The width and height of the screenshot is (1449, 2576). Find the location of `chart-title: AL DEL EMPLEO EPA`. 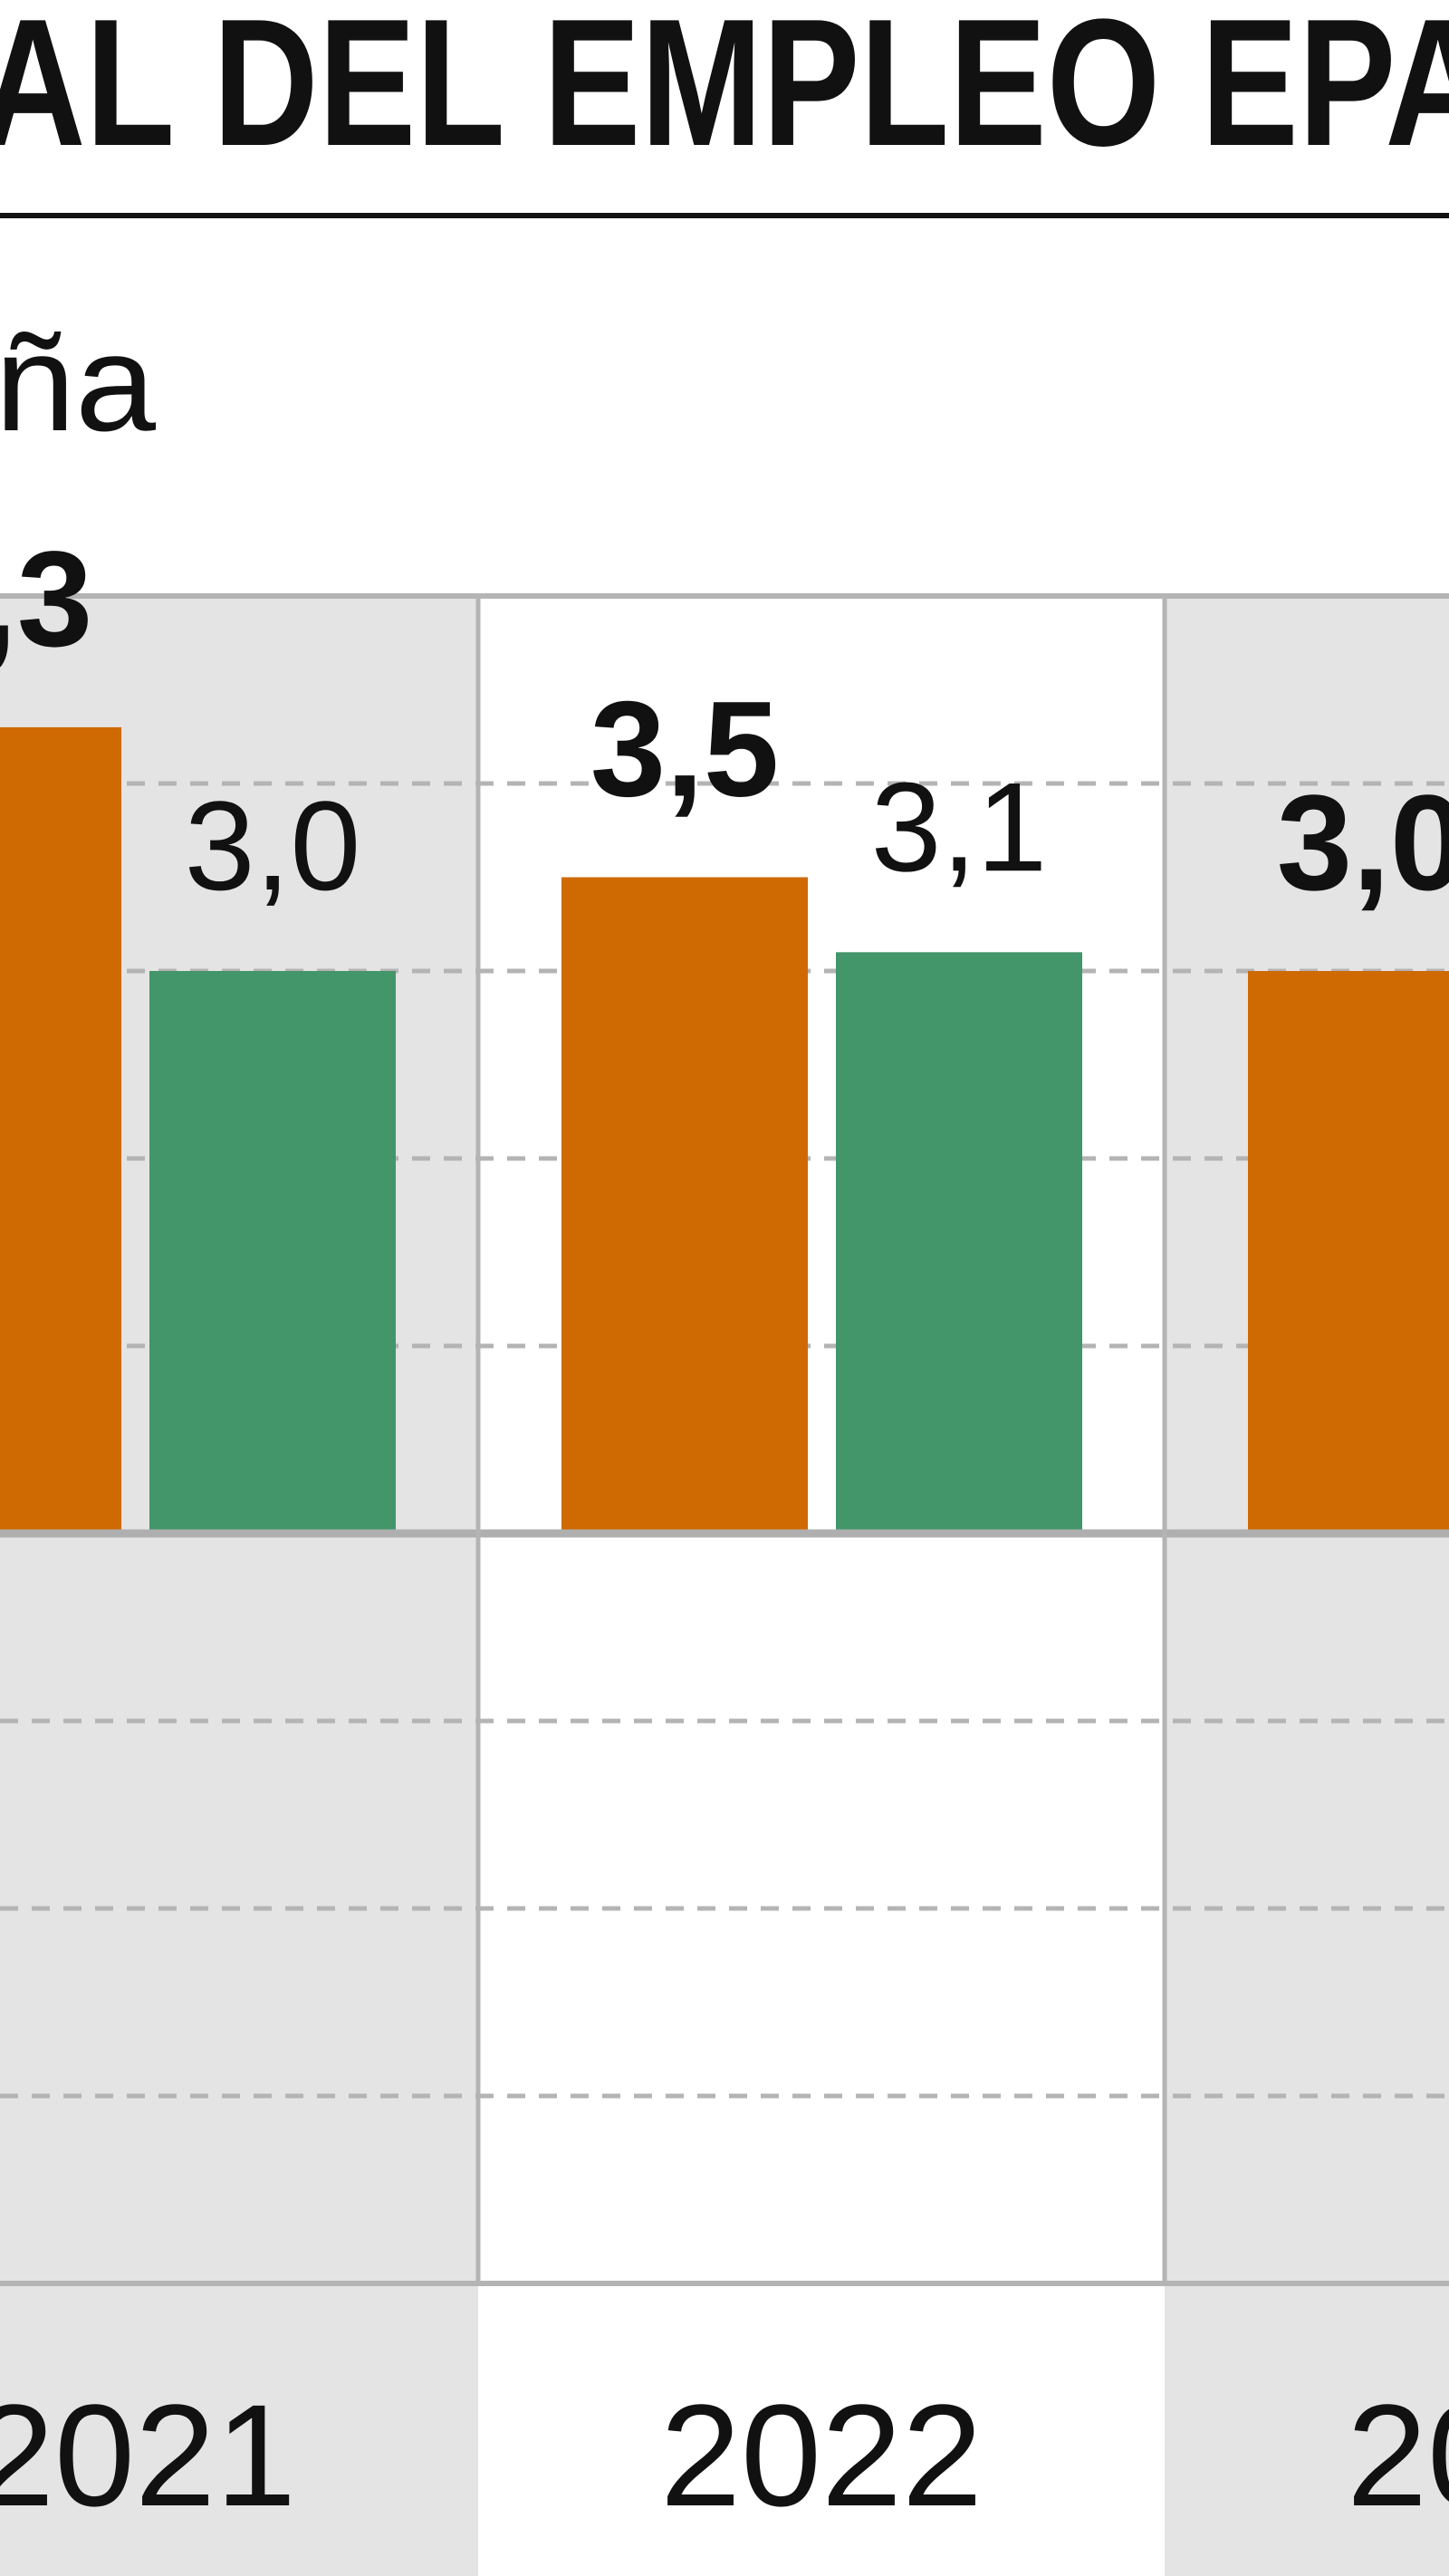

chart-title: AL DEL EMPLEO EPA is located at coordinates (724, 92).